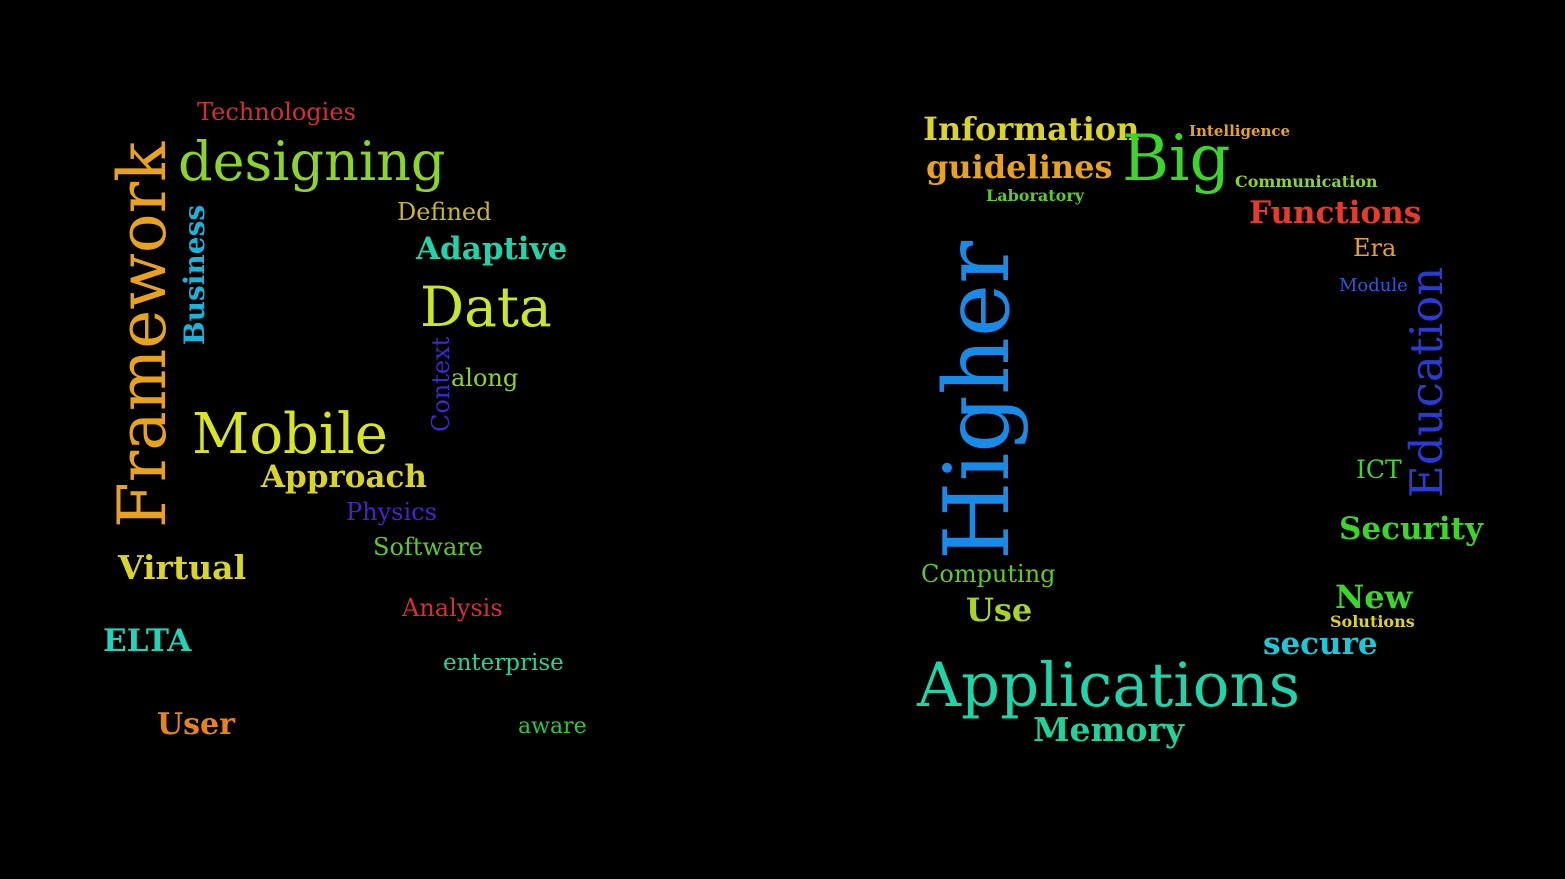 The image size is (1565, 879). Describe the element at coordinates (1240, 131) in the screenshot. I see `word-intelligence: Intelligence` at that location.